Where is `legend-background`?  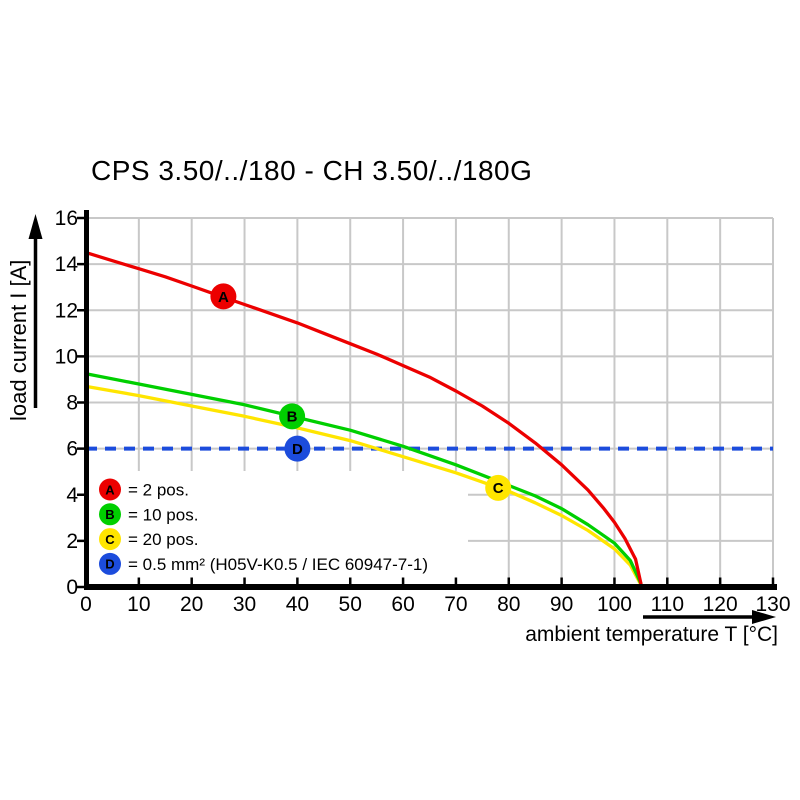
legend-background is located at coordinates (277, 526).